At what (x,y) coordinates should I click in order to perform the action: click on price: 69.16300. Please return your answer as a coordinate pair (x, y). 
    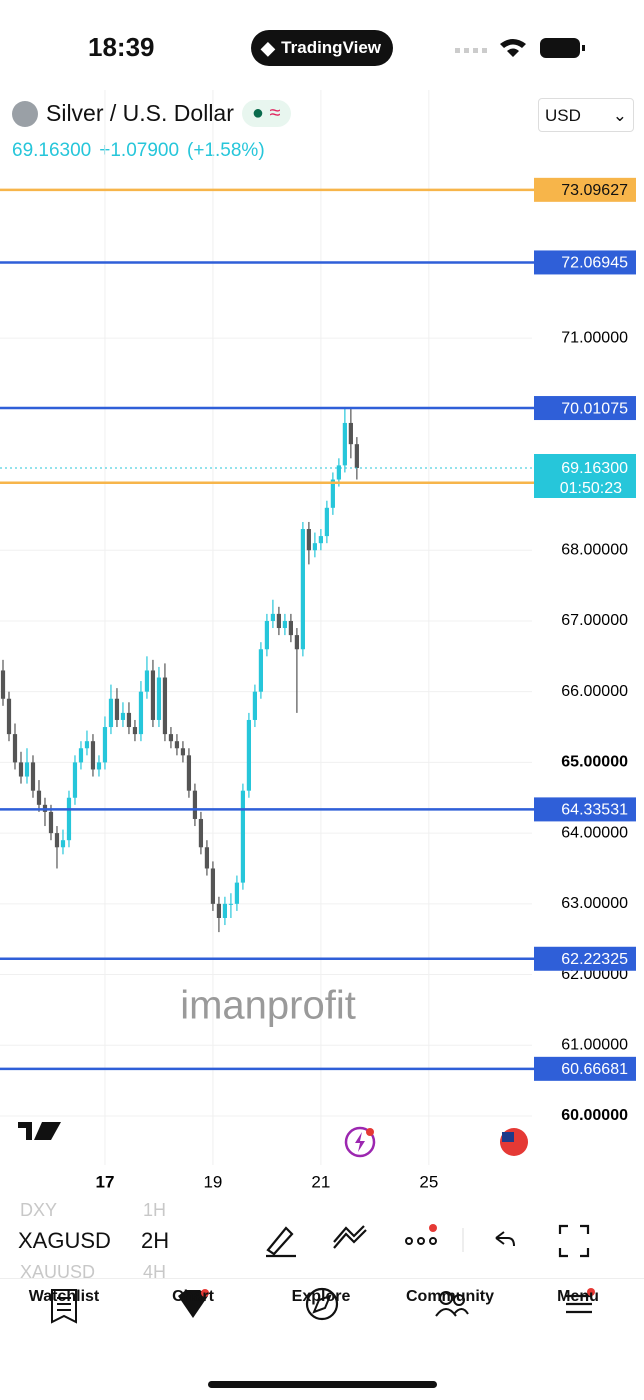
    Looking at the image, I should click on (52, 150).